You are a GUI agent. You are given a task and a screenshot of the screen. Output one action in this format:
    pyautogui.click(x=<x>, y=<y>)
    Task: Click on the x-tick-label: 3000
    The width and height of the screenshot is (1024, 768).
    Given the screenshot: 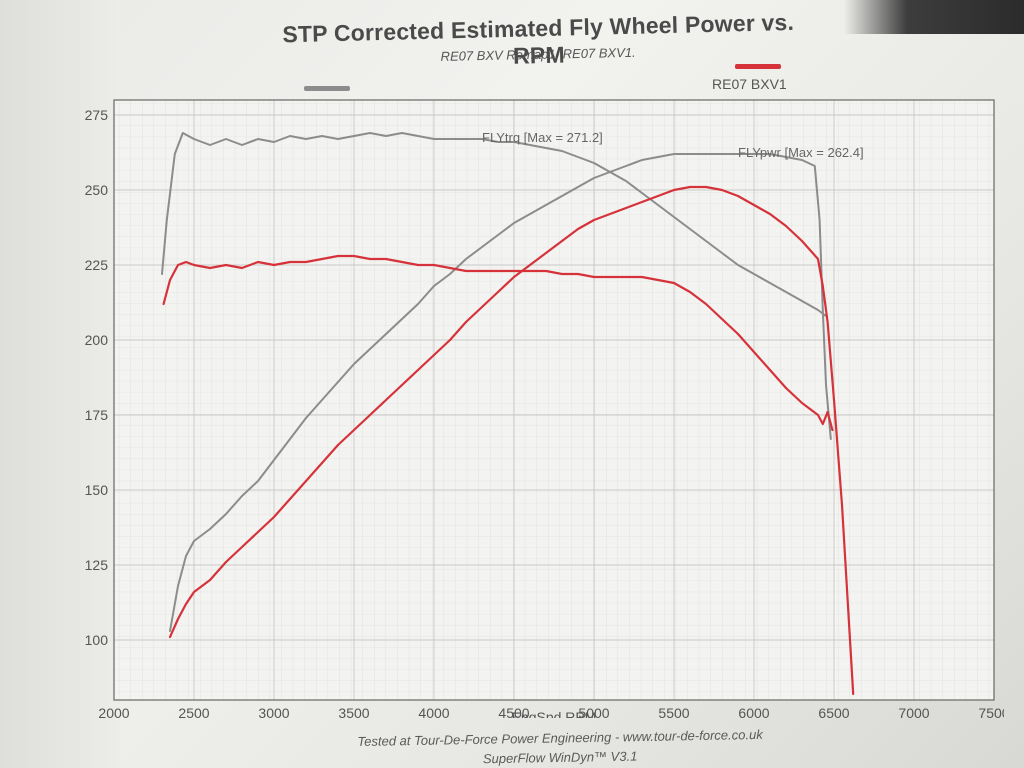 What is the action you would take?
    pyautogui.click(x=273, y=711)
    